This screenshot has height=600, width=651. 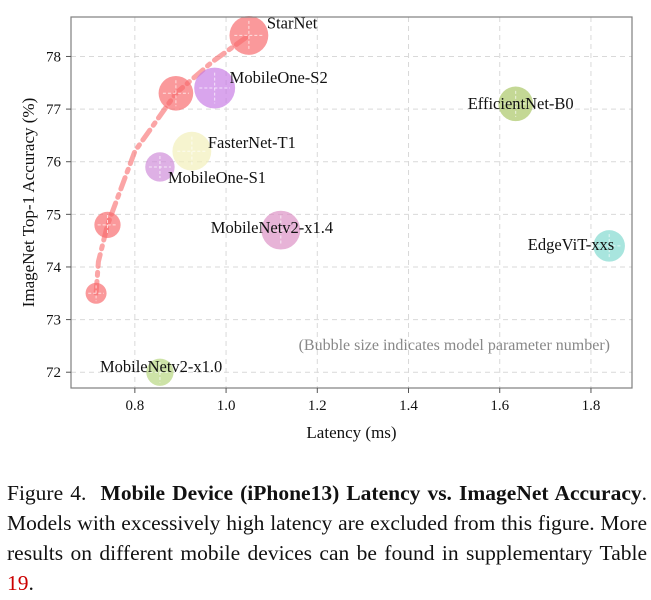 I want to click on y-tick-label: 76, so click(x=54, y=163).